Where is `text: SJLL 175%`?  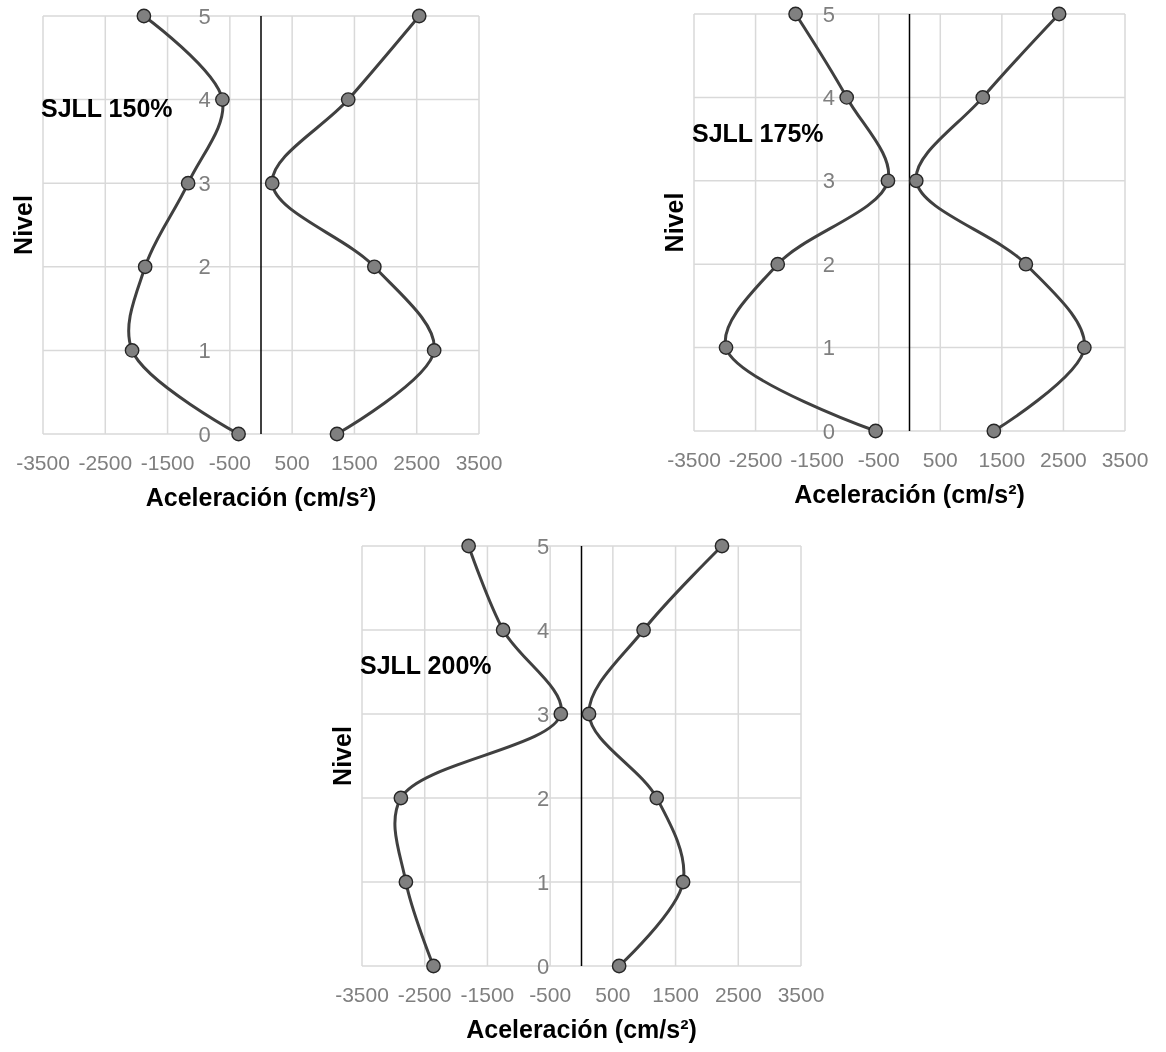
text: SJLL 175% is located at coordinates (758, 132).